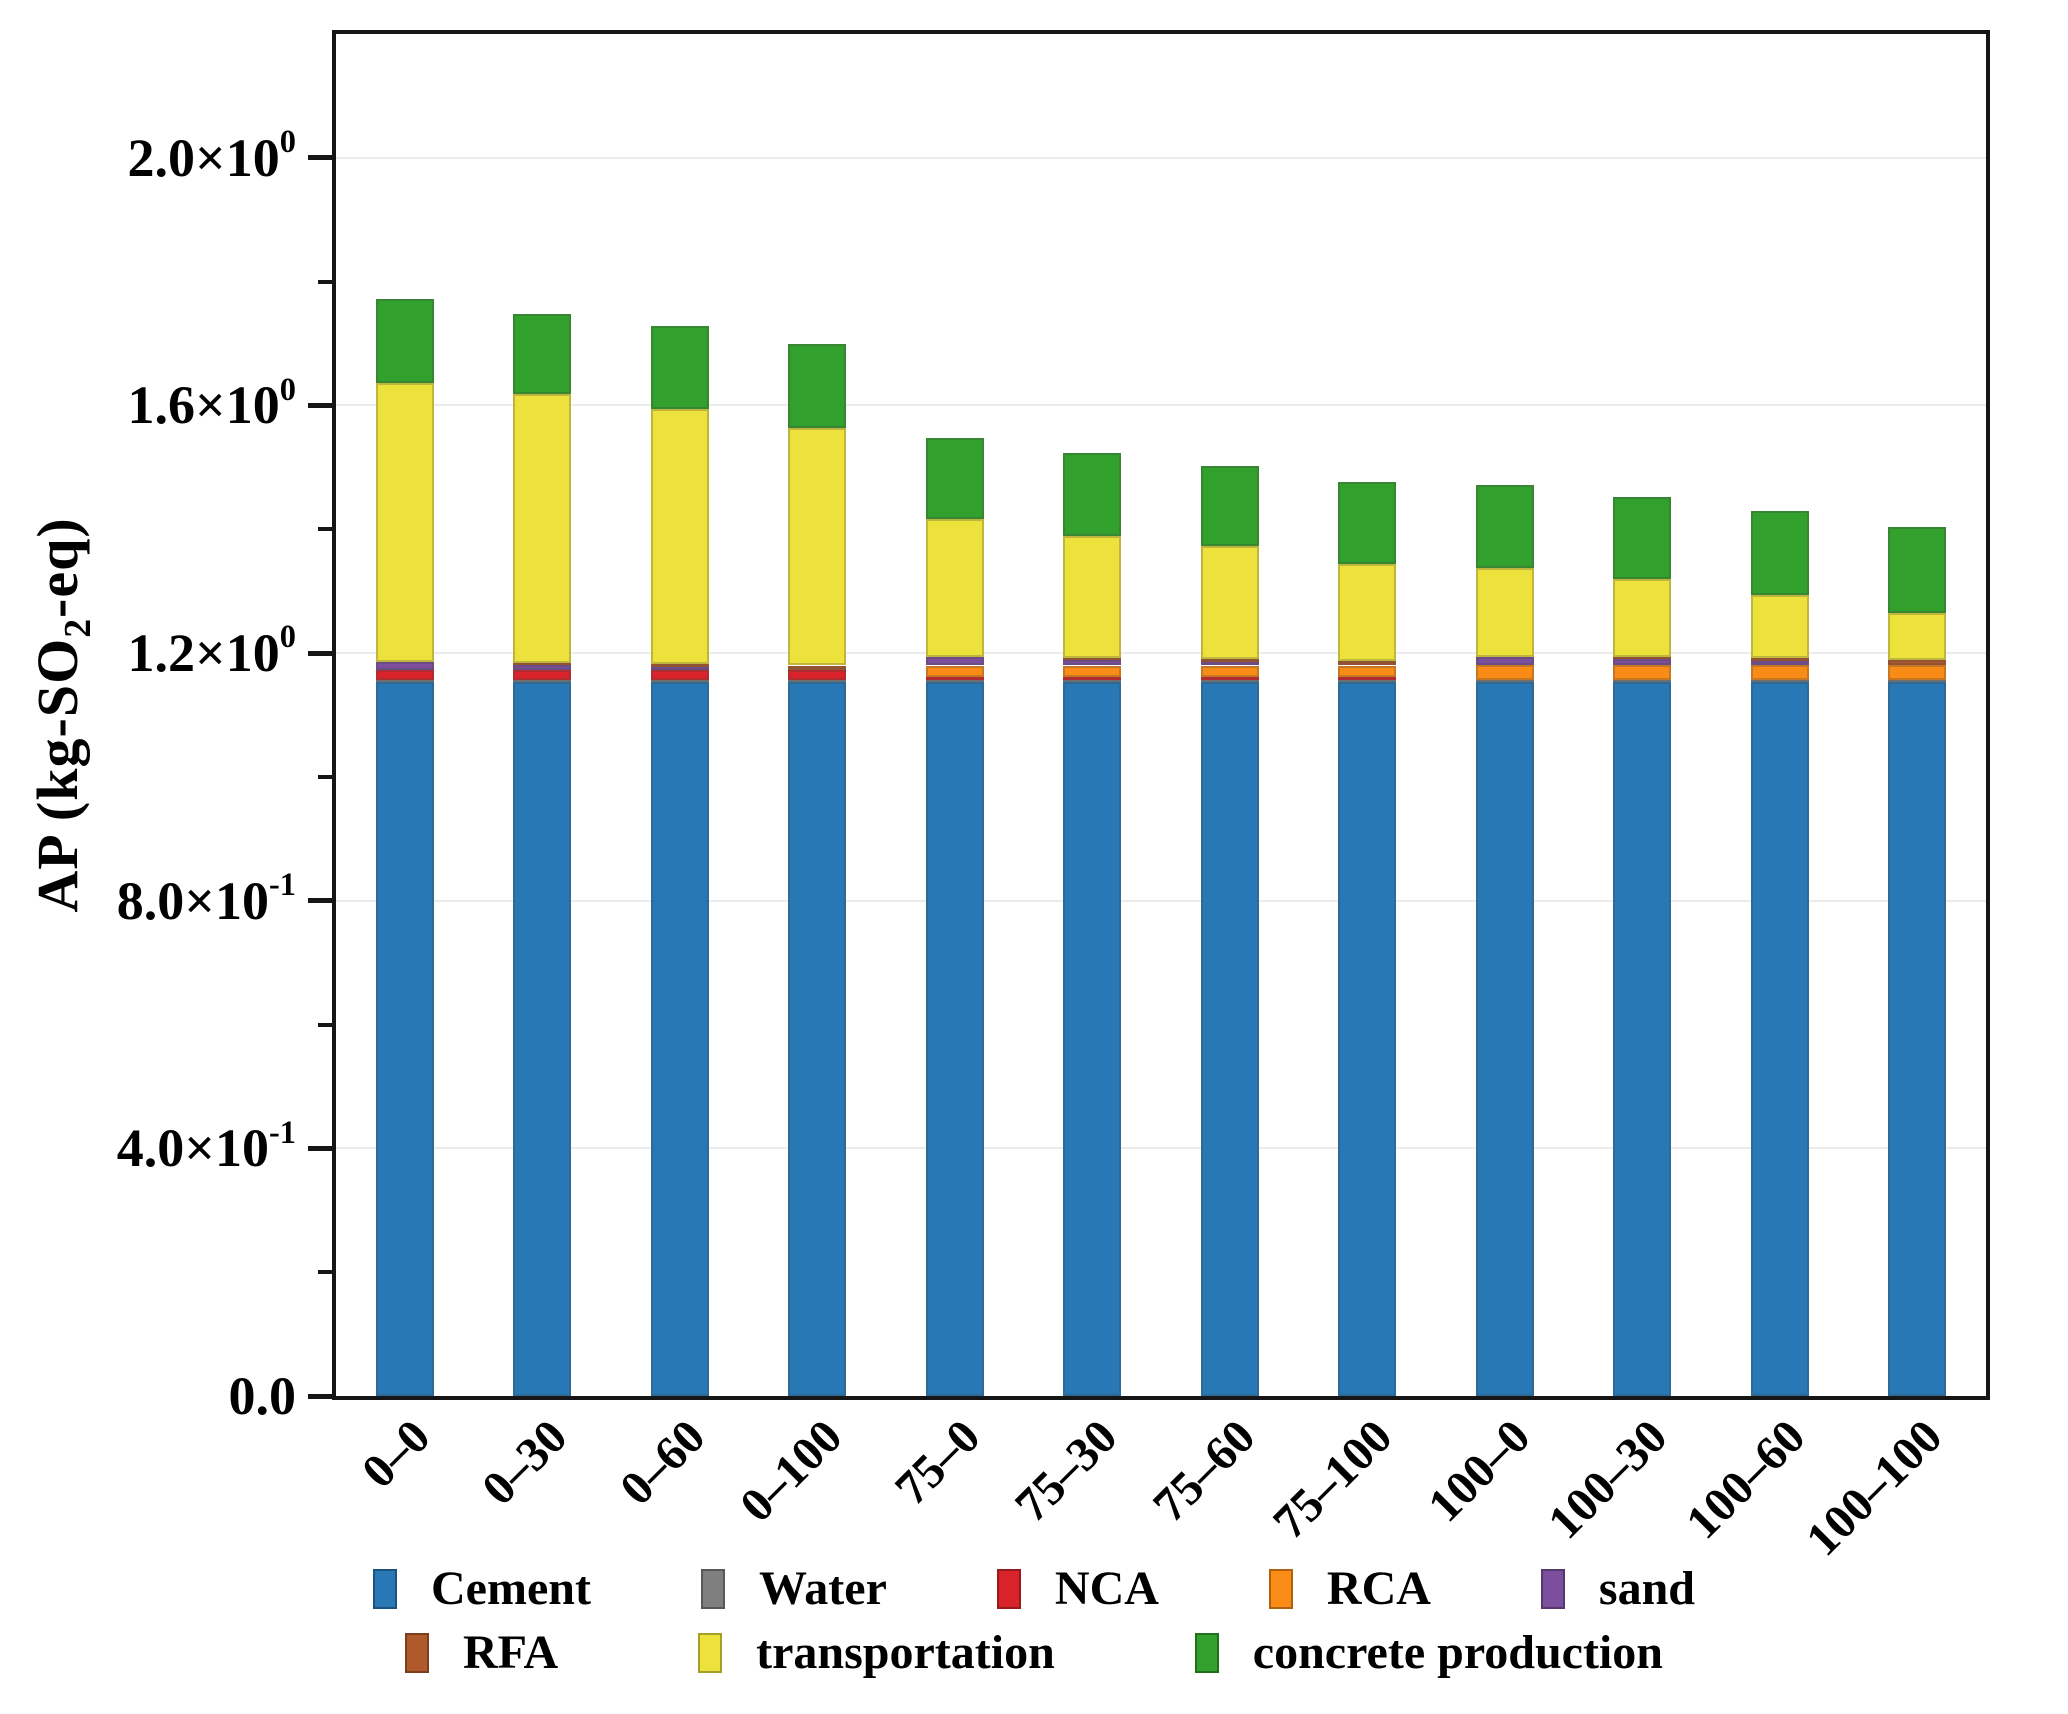 This screenshot has height=1714, width=2068. I want to click on rfa-swatch-icon, so click(417, 1653).